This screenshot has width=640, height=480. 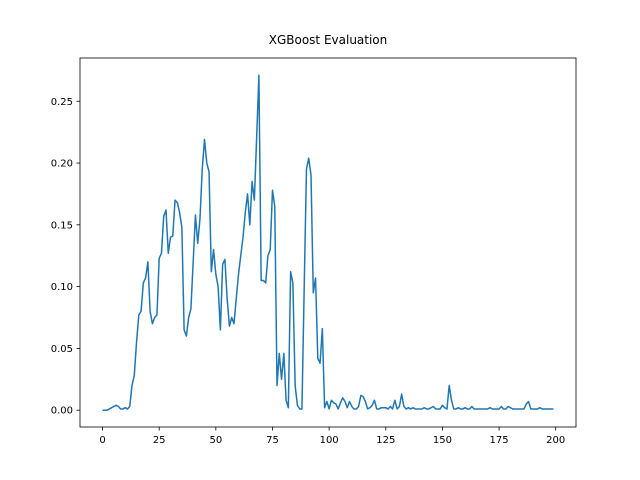 I want to click on y-tick-label: 0.00, so click(x=62, y=411).